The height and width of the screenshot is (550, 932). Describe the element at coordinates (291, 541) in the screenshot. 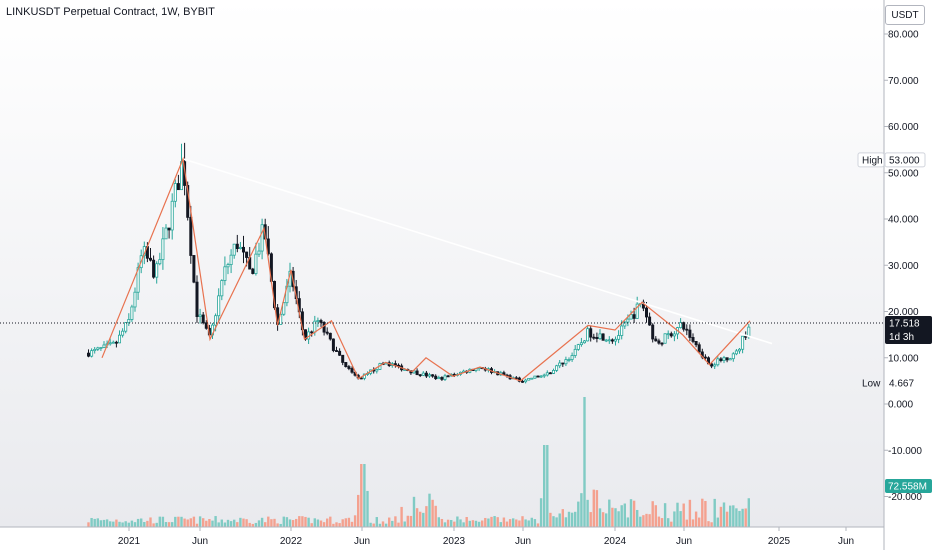

I see `time-tick-label: 2022` at that location.